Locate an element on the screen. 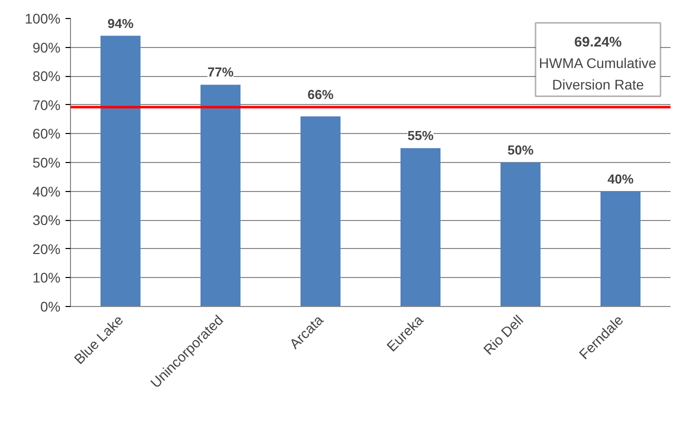 The image size is (688, 424). data-label: 77% is located at coordinates (220, 72).